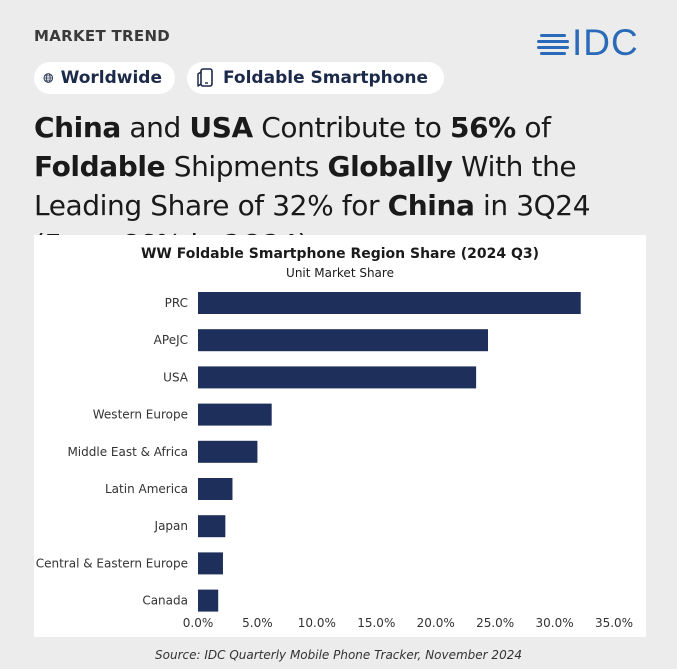 The image size is (677, 669). I want to click on tag-worldwide-label: Worldwide, so click(111, 78).